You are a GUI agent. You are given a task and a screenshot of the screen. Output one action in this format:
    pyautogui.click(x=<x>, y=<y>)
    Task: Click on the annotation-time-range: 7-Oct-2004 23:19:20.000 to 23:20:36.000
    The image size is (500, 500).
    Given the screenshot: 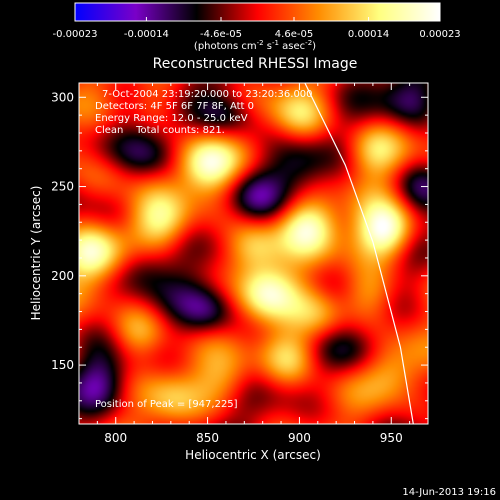 What is the action you would take?
    pyautogui.click(x=207, y=94)
    